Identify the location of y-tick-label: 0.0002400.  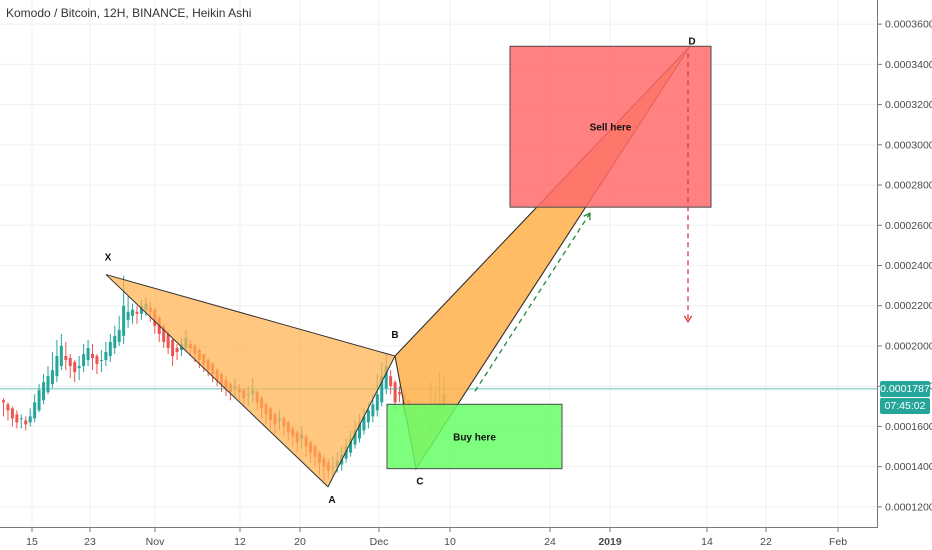
(908, 266).